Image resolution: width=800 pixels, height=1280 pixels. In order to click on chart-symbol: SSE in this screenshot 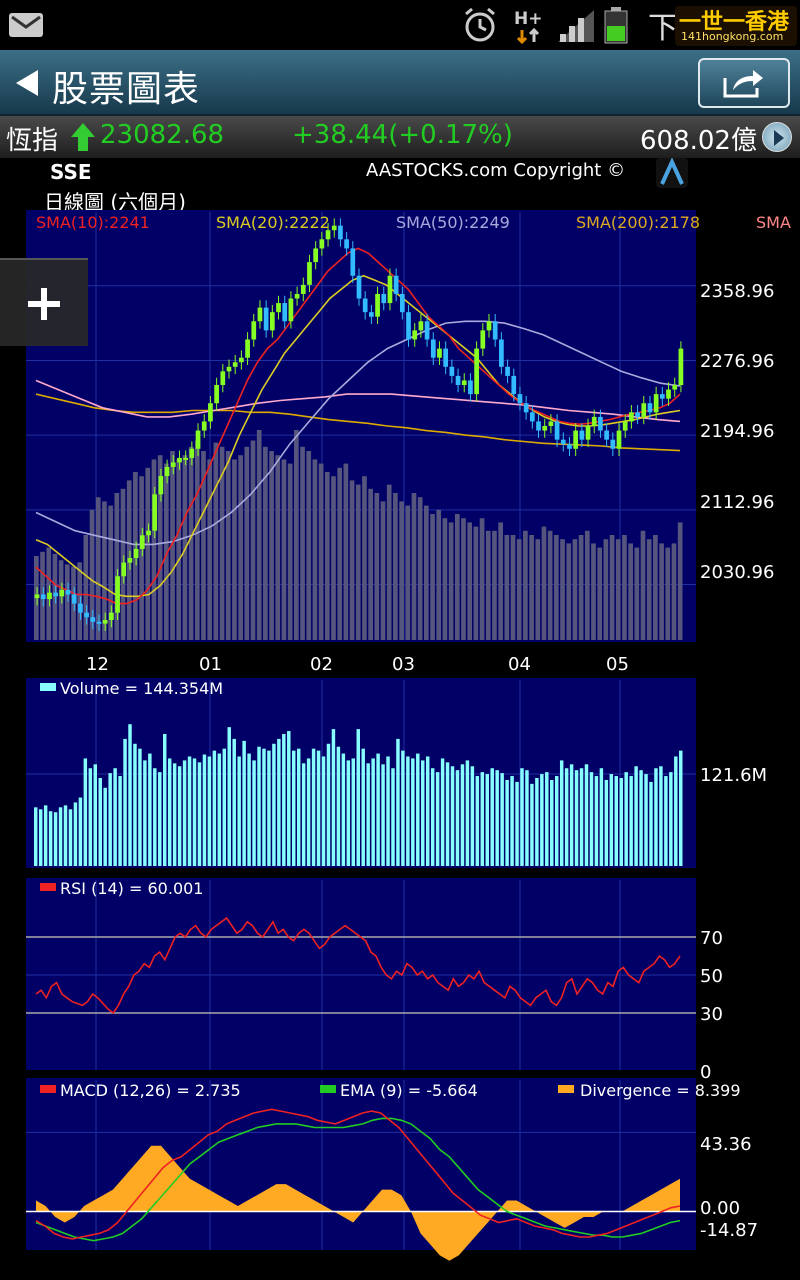, I will do `click(71, 172)`.